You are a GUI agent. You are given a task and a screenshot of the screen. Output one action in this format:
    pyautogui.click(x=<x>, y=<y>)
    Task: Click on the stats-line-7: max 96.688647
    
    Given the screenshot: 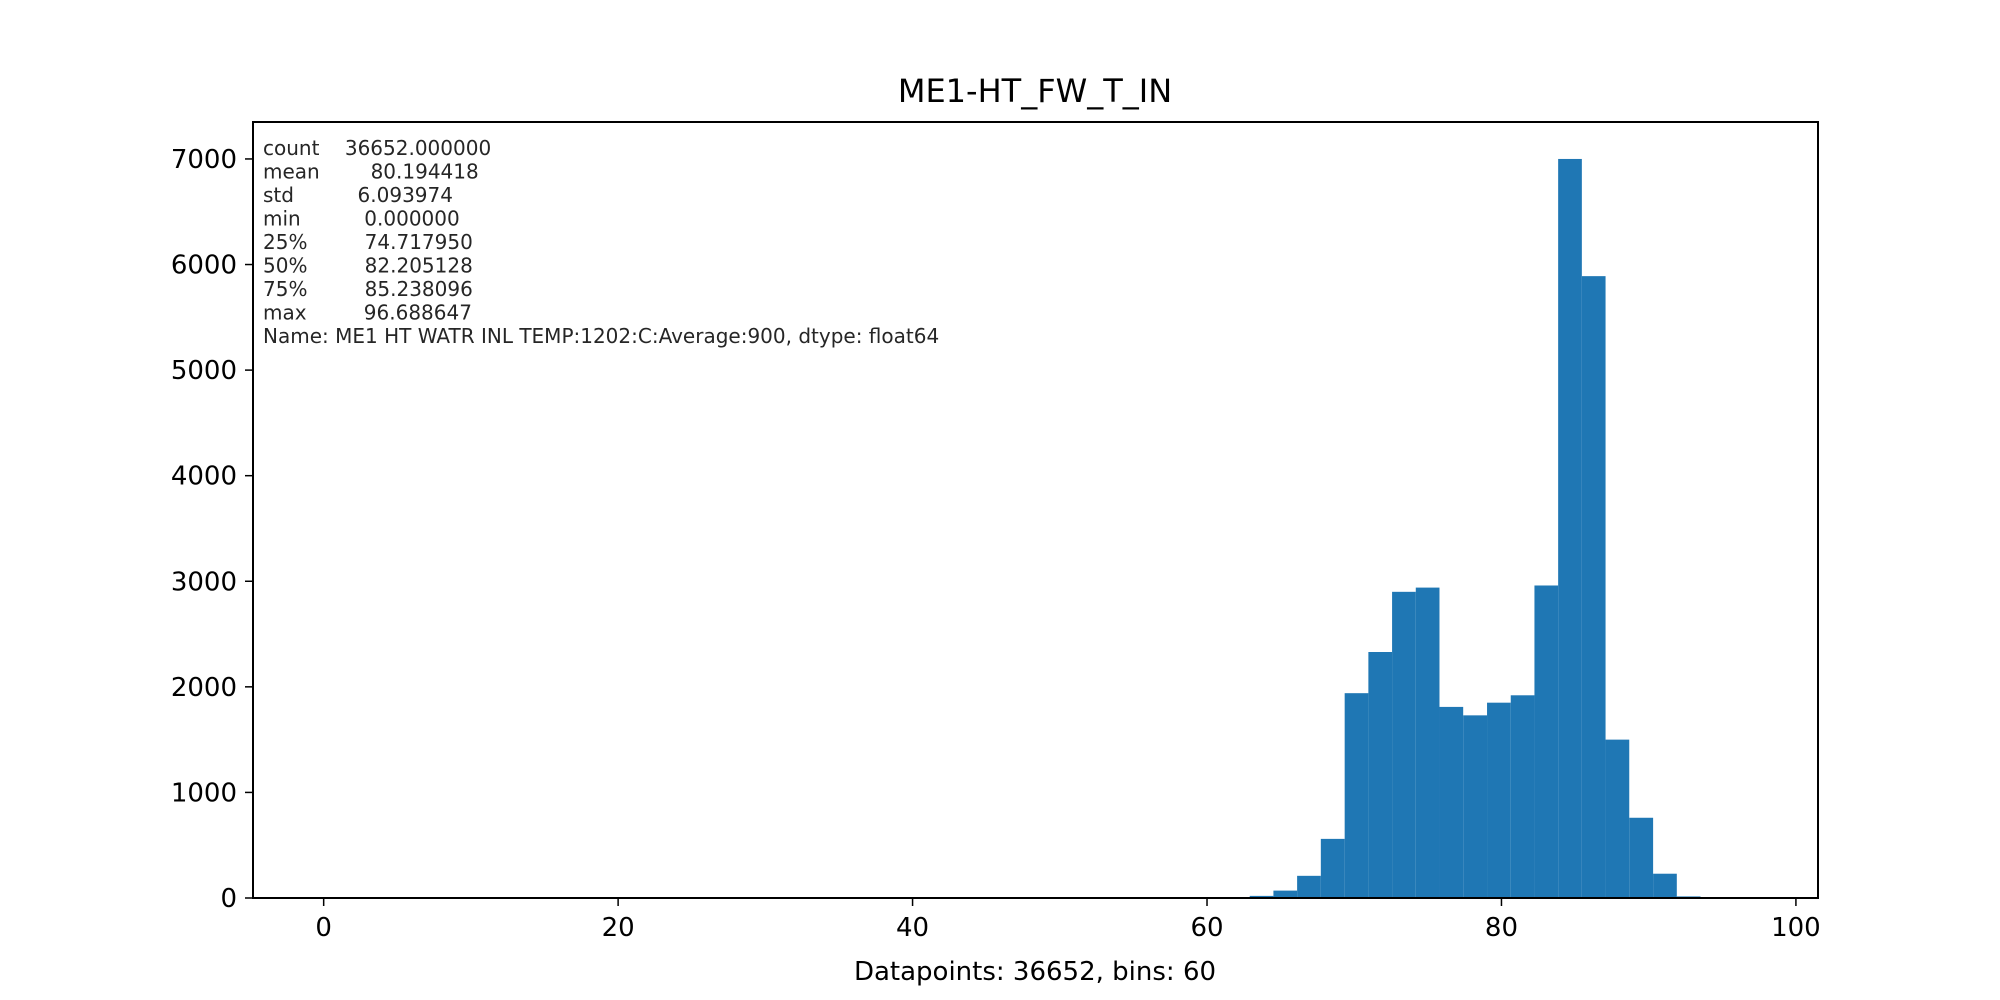 What is the action you would take?
    pyautogui.click(x=367, y=313)
    